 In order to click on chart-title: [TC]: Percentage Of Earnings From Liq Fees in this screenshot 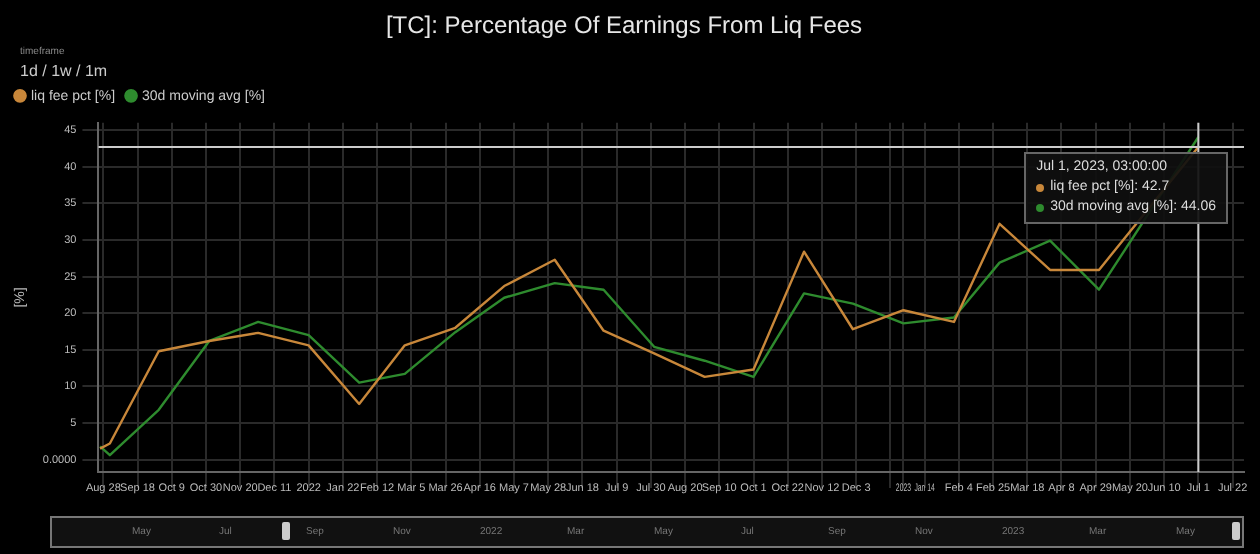, I will do `click(624, 25)`.